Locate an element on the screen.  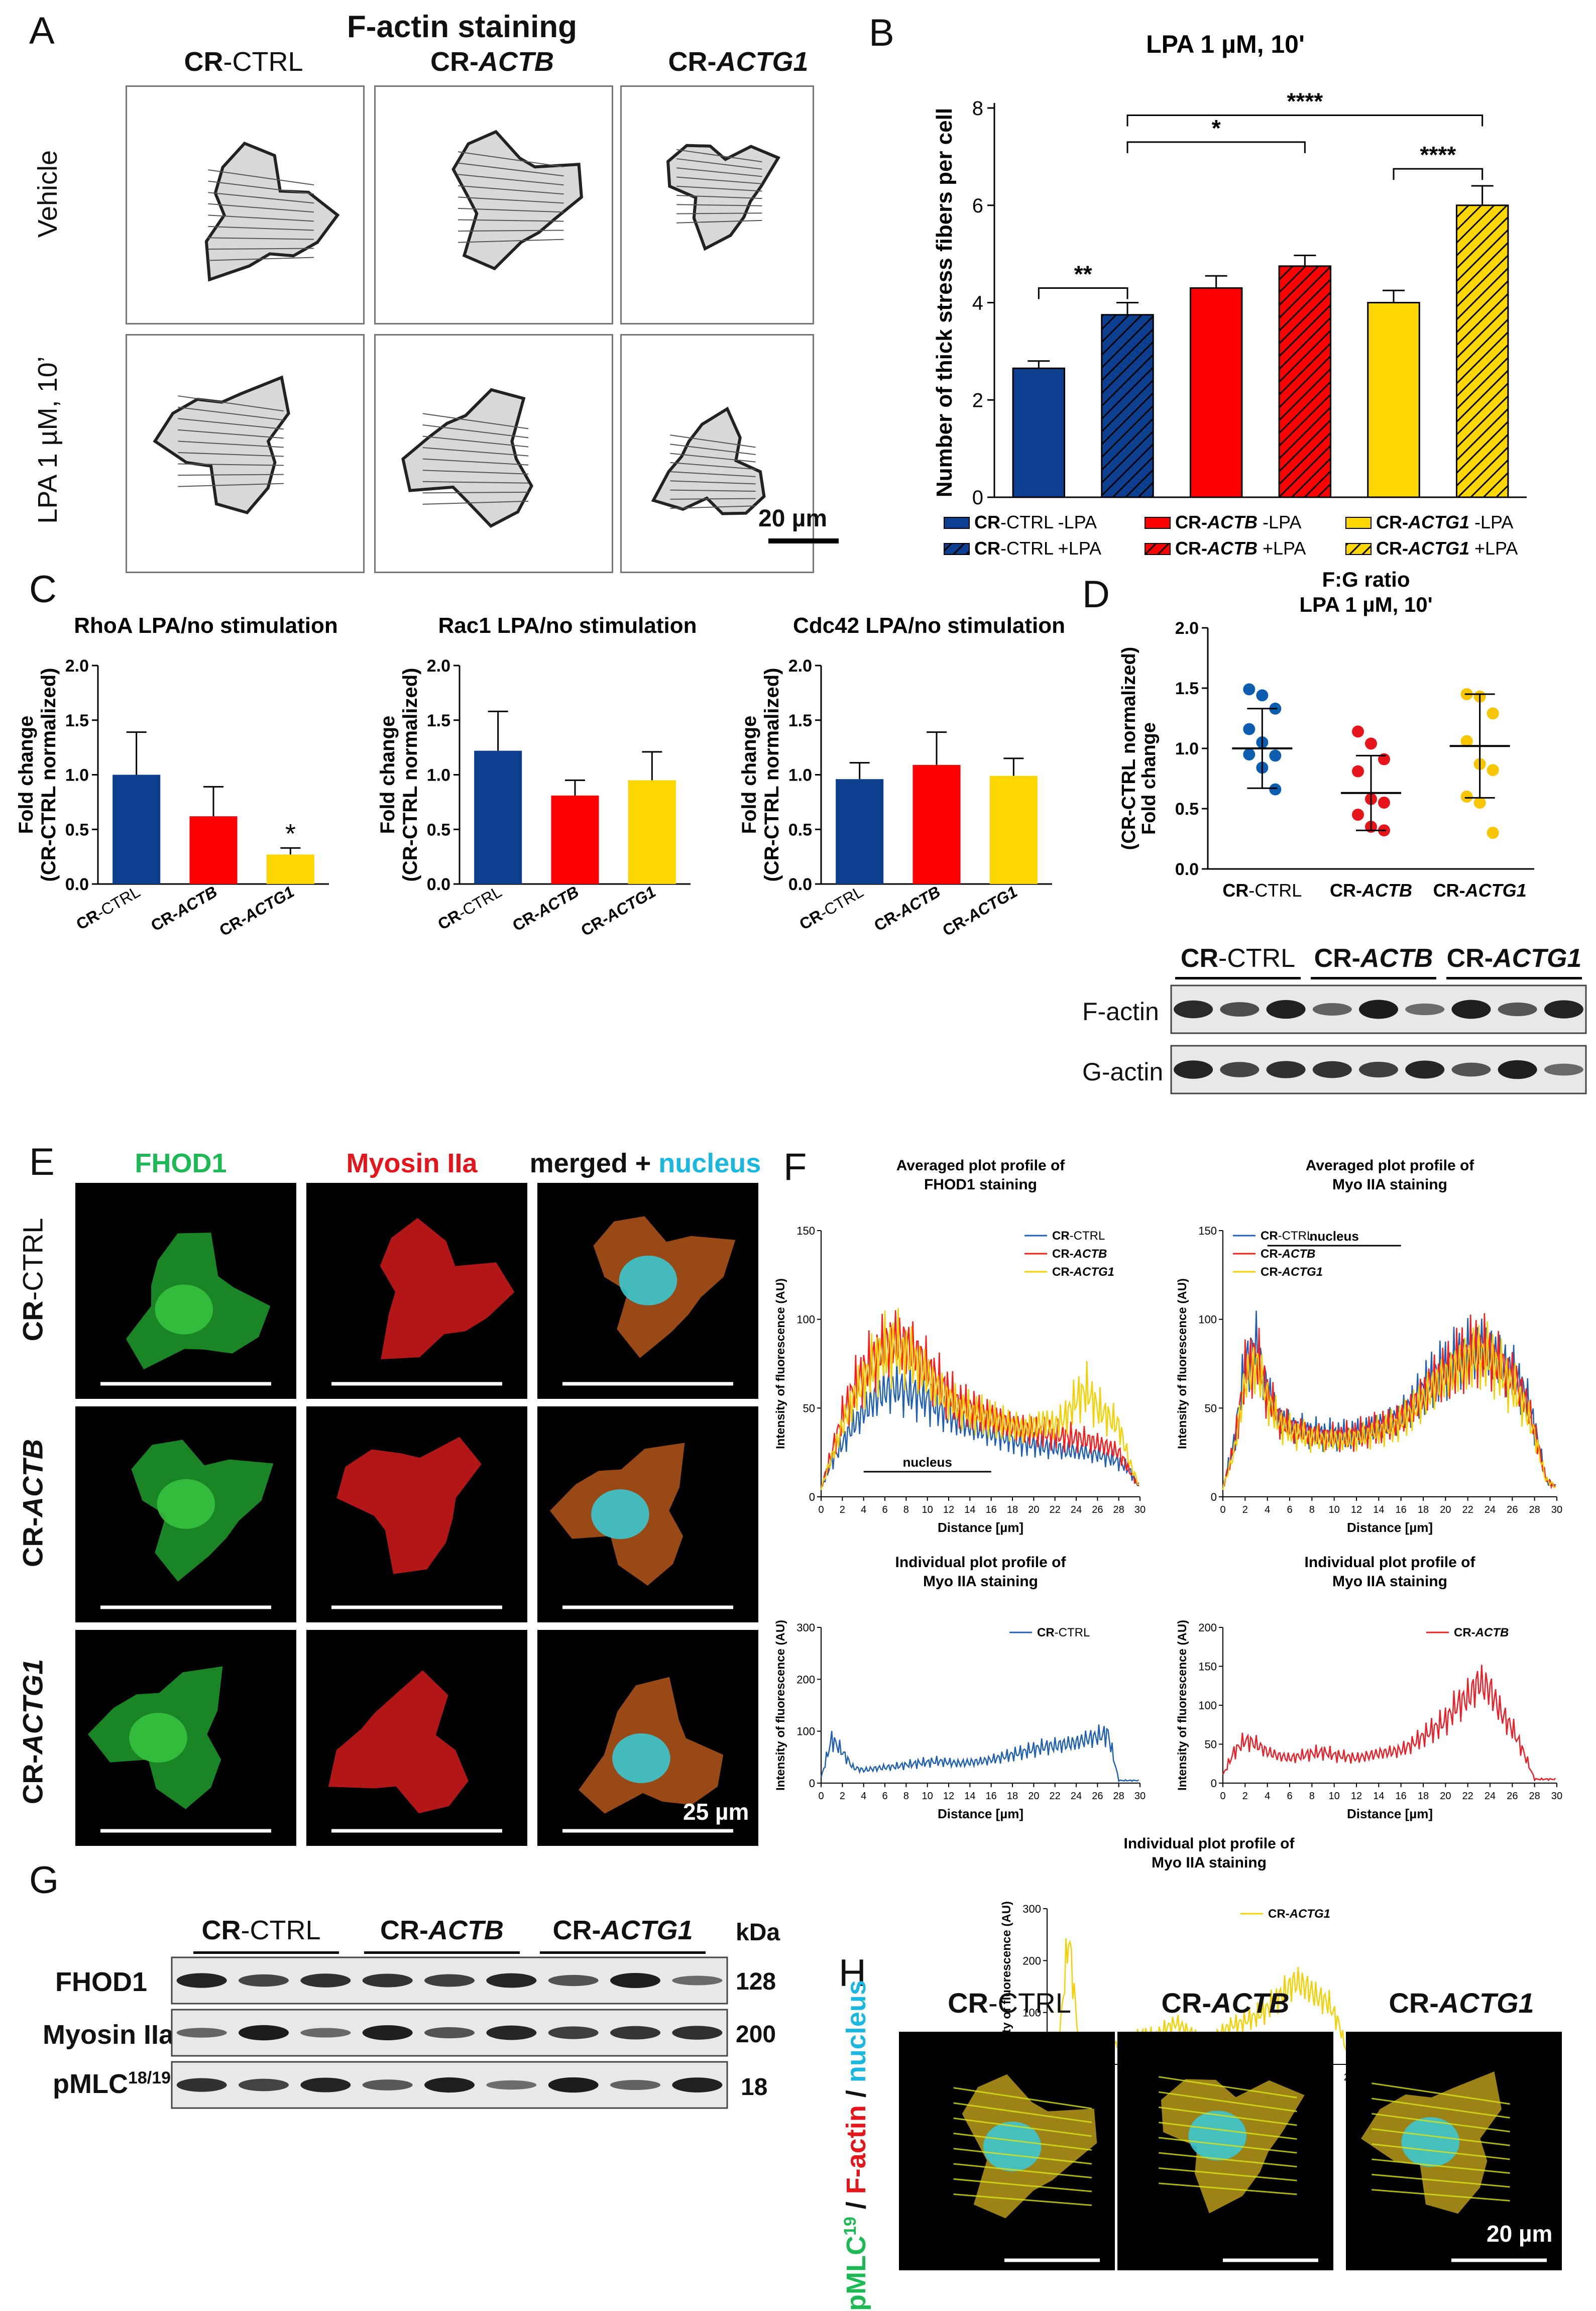
panel-h-col-actg1: CR-ACTG1 is located at coordinates (1461, 2003).